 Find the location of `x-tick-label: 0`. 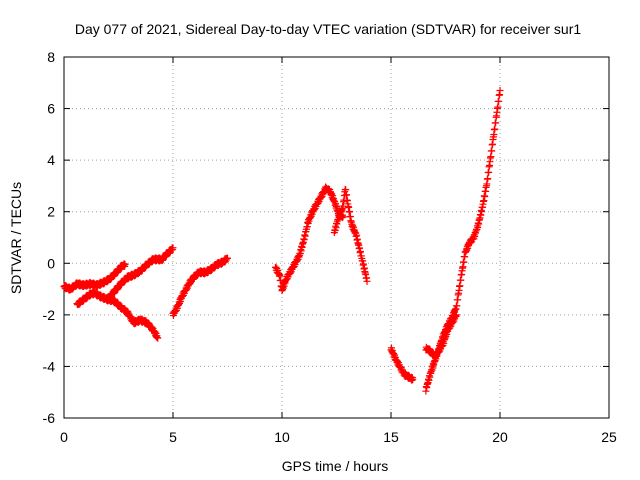

x-tick-label: 0 is located at coordinates (64, 437).